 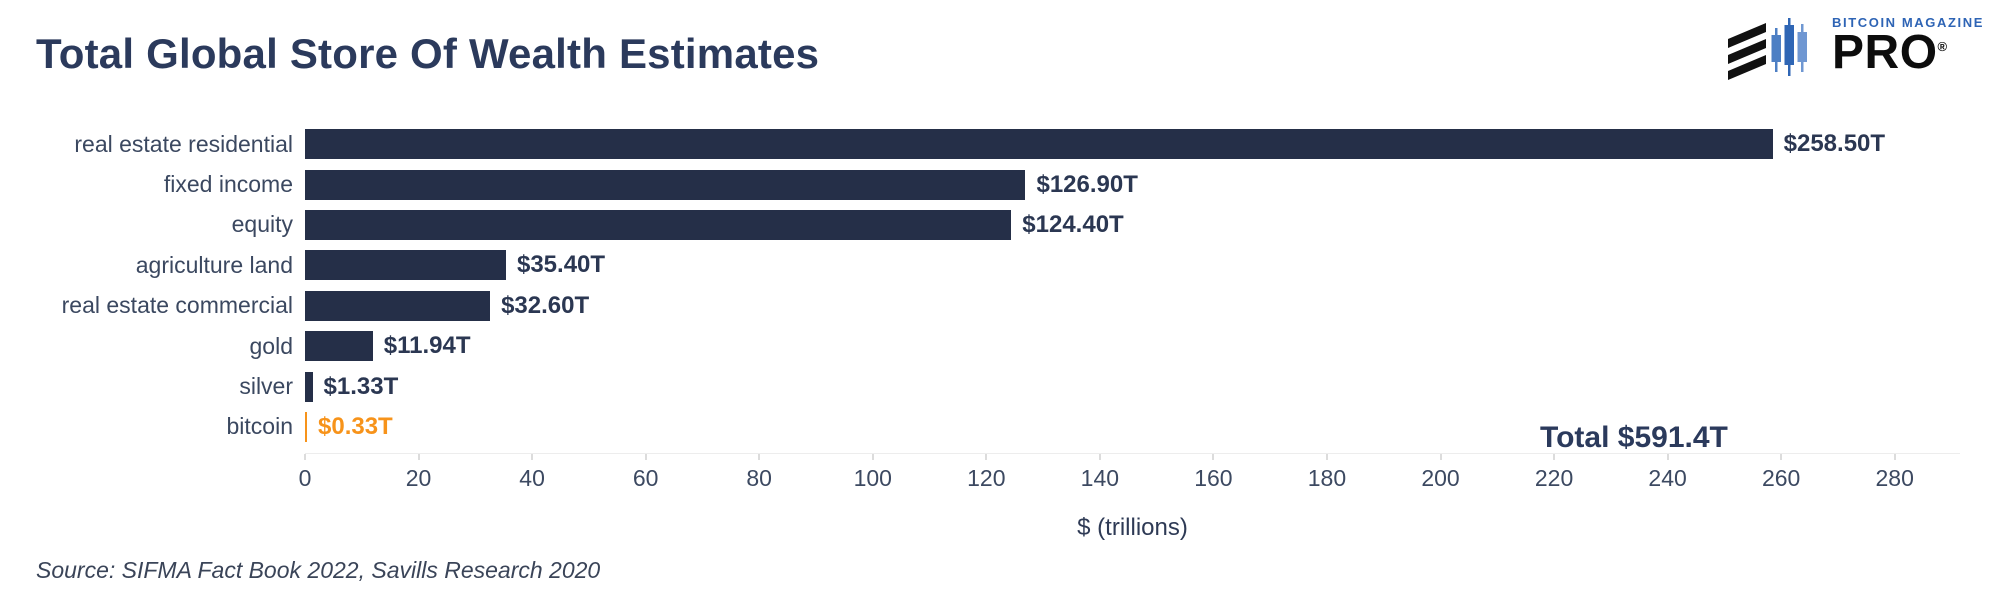 I want to click on bar-row: equity $124.40T, so click(x=1000, y=225).